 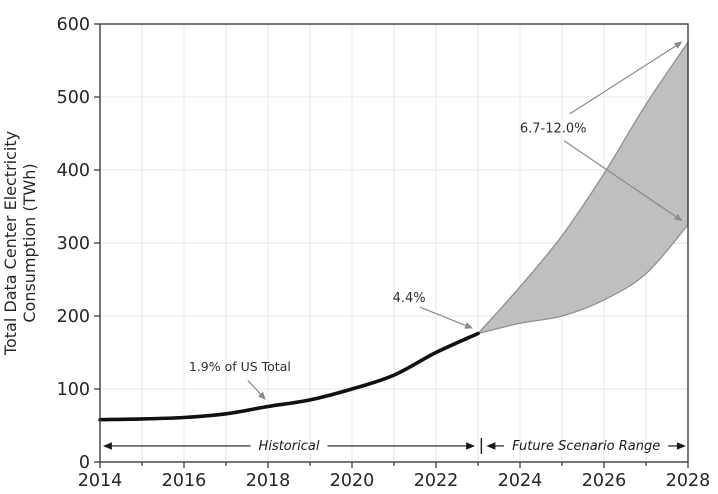 I want to click on x-tick-label: 2024, so click(x=520, y=481).